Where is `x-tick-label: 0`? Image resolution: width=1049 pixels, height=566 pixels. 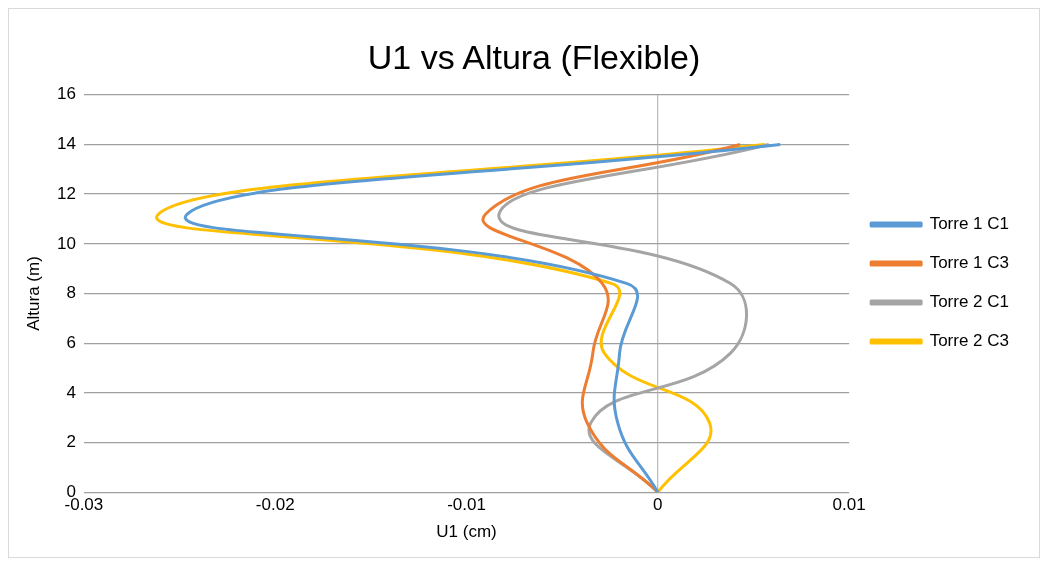 x-tick-label: 0 is located at coordinates (658, 505).